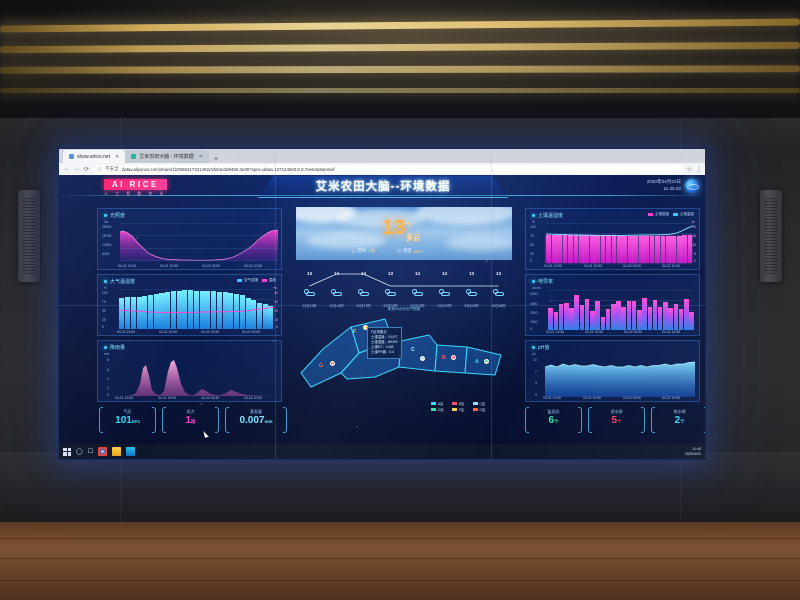  I want to click on zone-marker-C: ●, so click(422, 358).